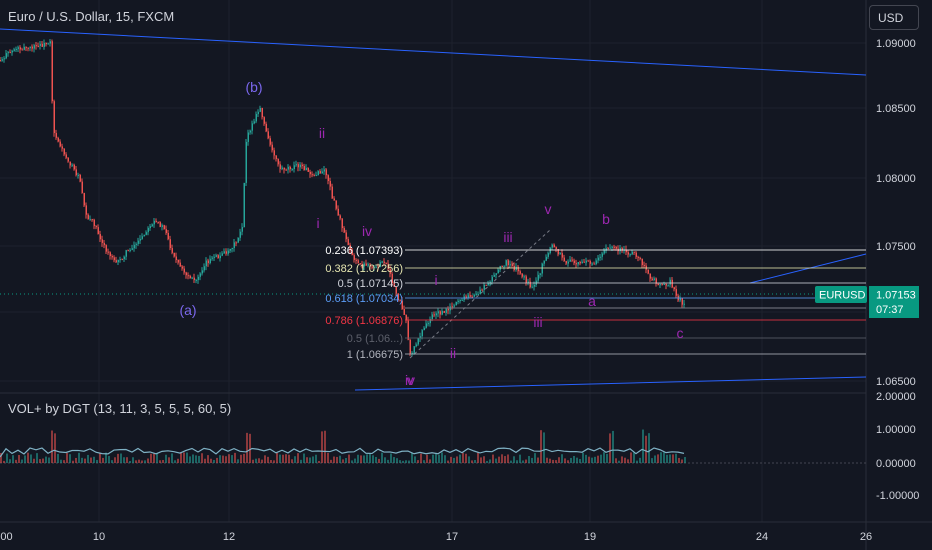 The height and width of the screenshot is (550, 932). Describe the element at coordinates (480, 294) in the screenshot. I see `fib-anchor-line` at that location.